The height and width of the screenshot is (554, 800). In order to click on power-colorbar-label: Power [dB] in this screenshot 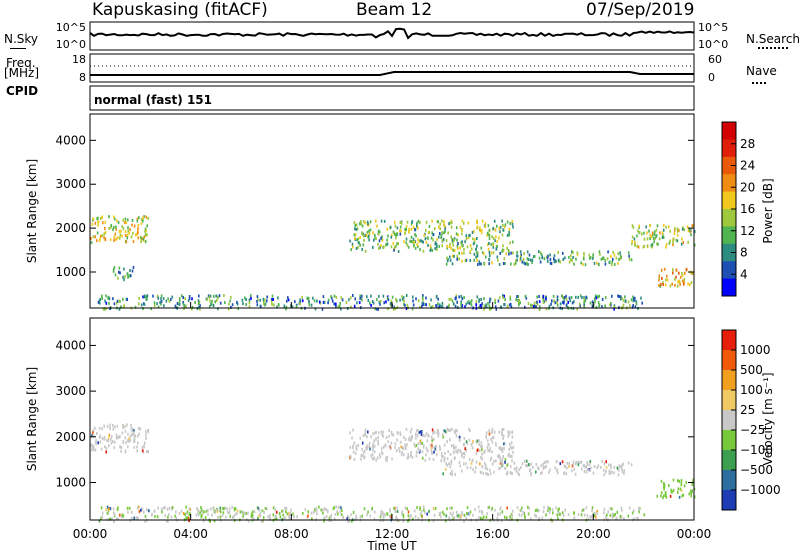, I will do `click(768, 210)`.